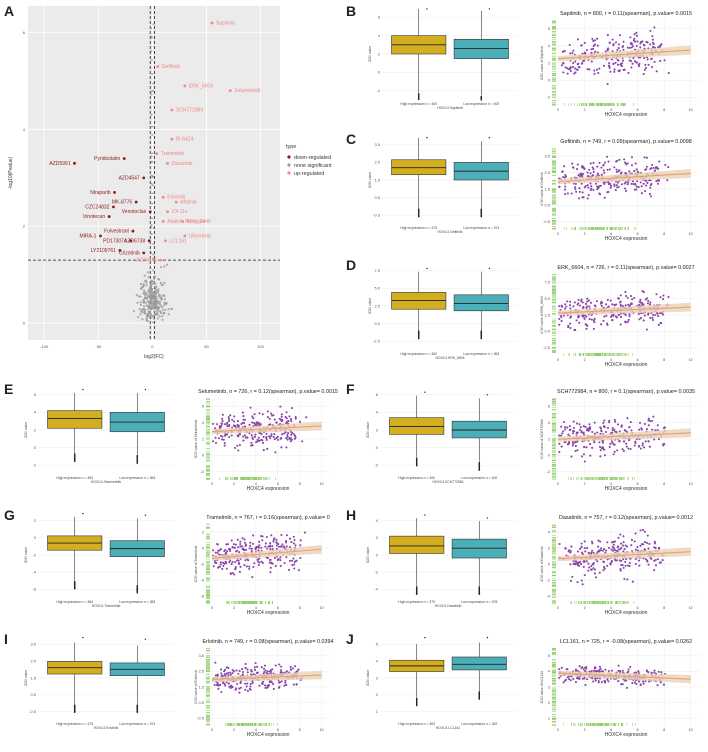 This screenshot has height=752, width=708. What do you see at coordinates (129, 178) in the screenshot?
I see `drug-label-down: AZD4547` at bounding box center [129, 178].